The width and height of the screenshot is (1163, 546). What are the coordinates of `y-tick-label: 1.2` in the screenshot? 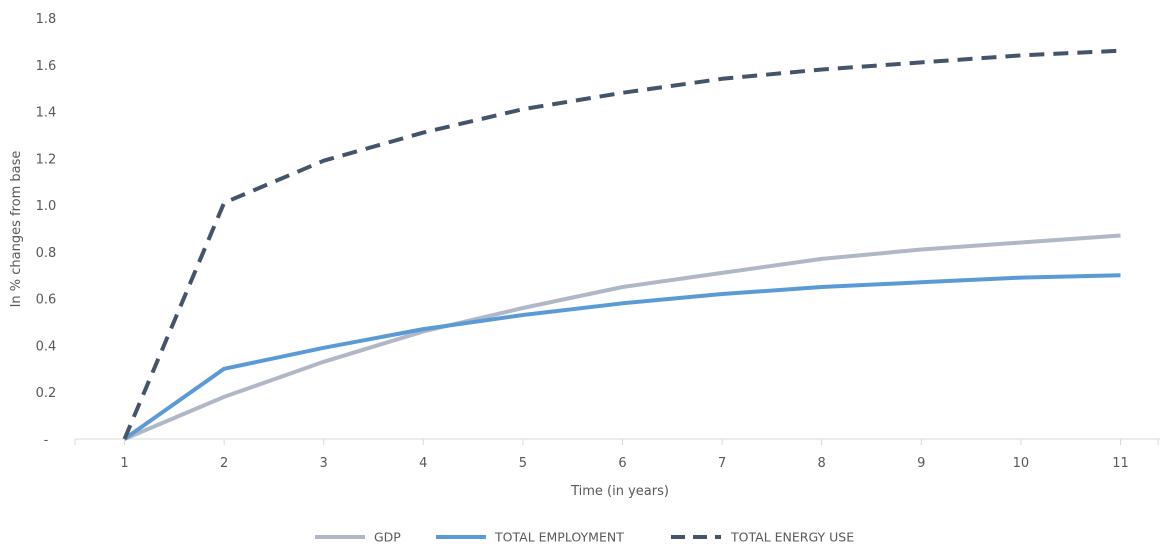 It's located at (46, 159).